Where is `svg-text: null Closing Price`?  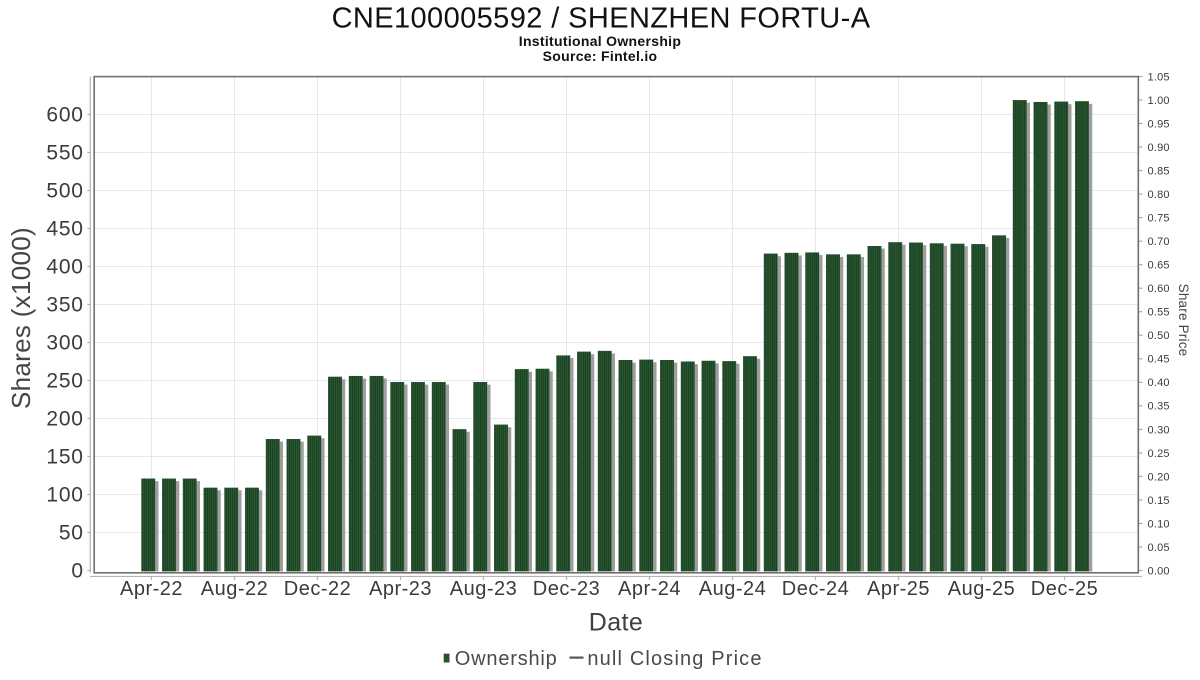
svg-text: null Closing Price is located at coordinates (674, 659).